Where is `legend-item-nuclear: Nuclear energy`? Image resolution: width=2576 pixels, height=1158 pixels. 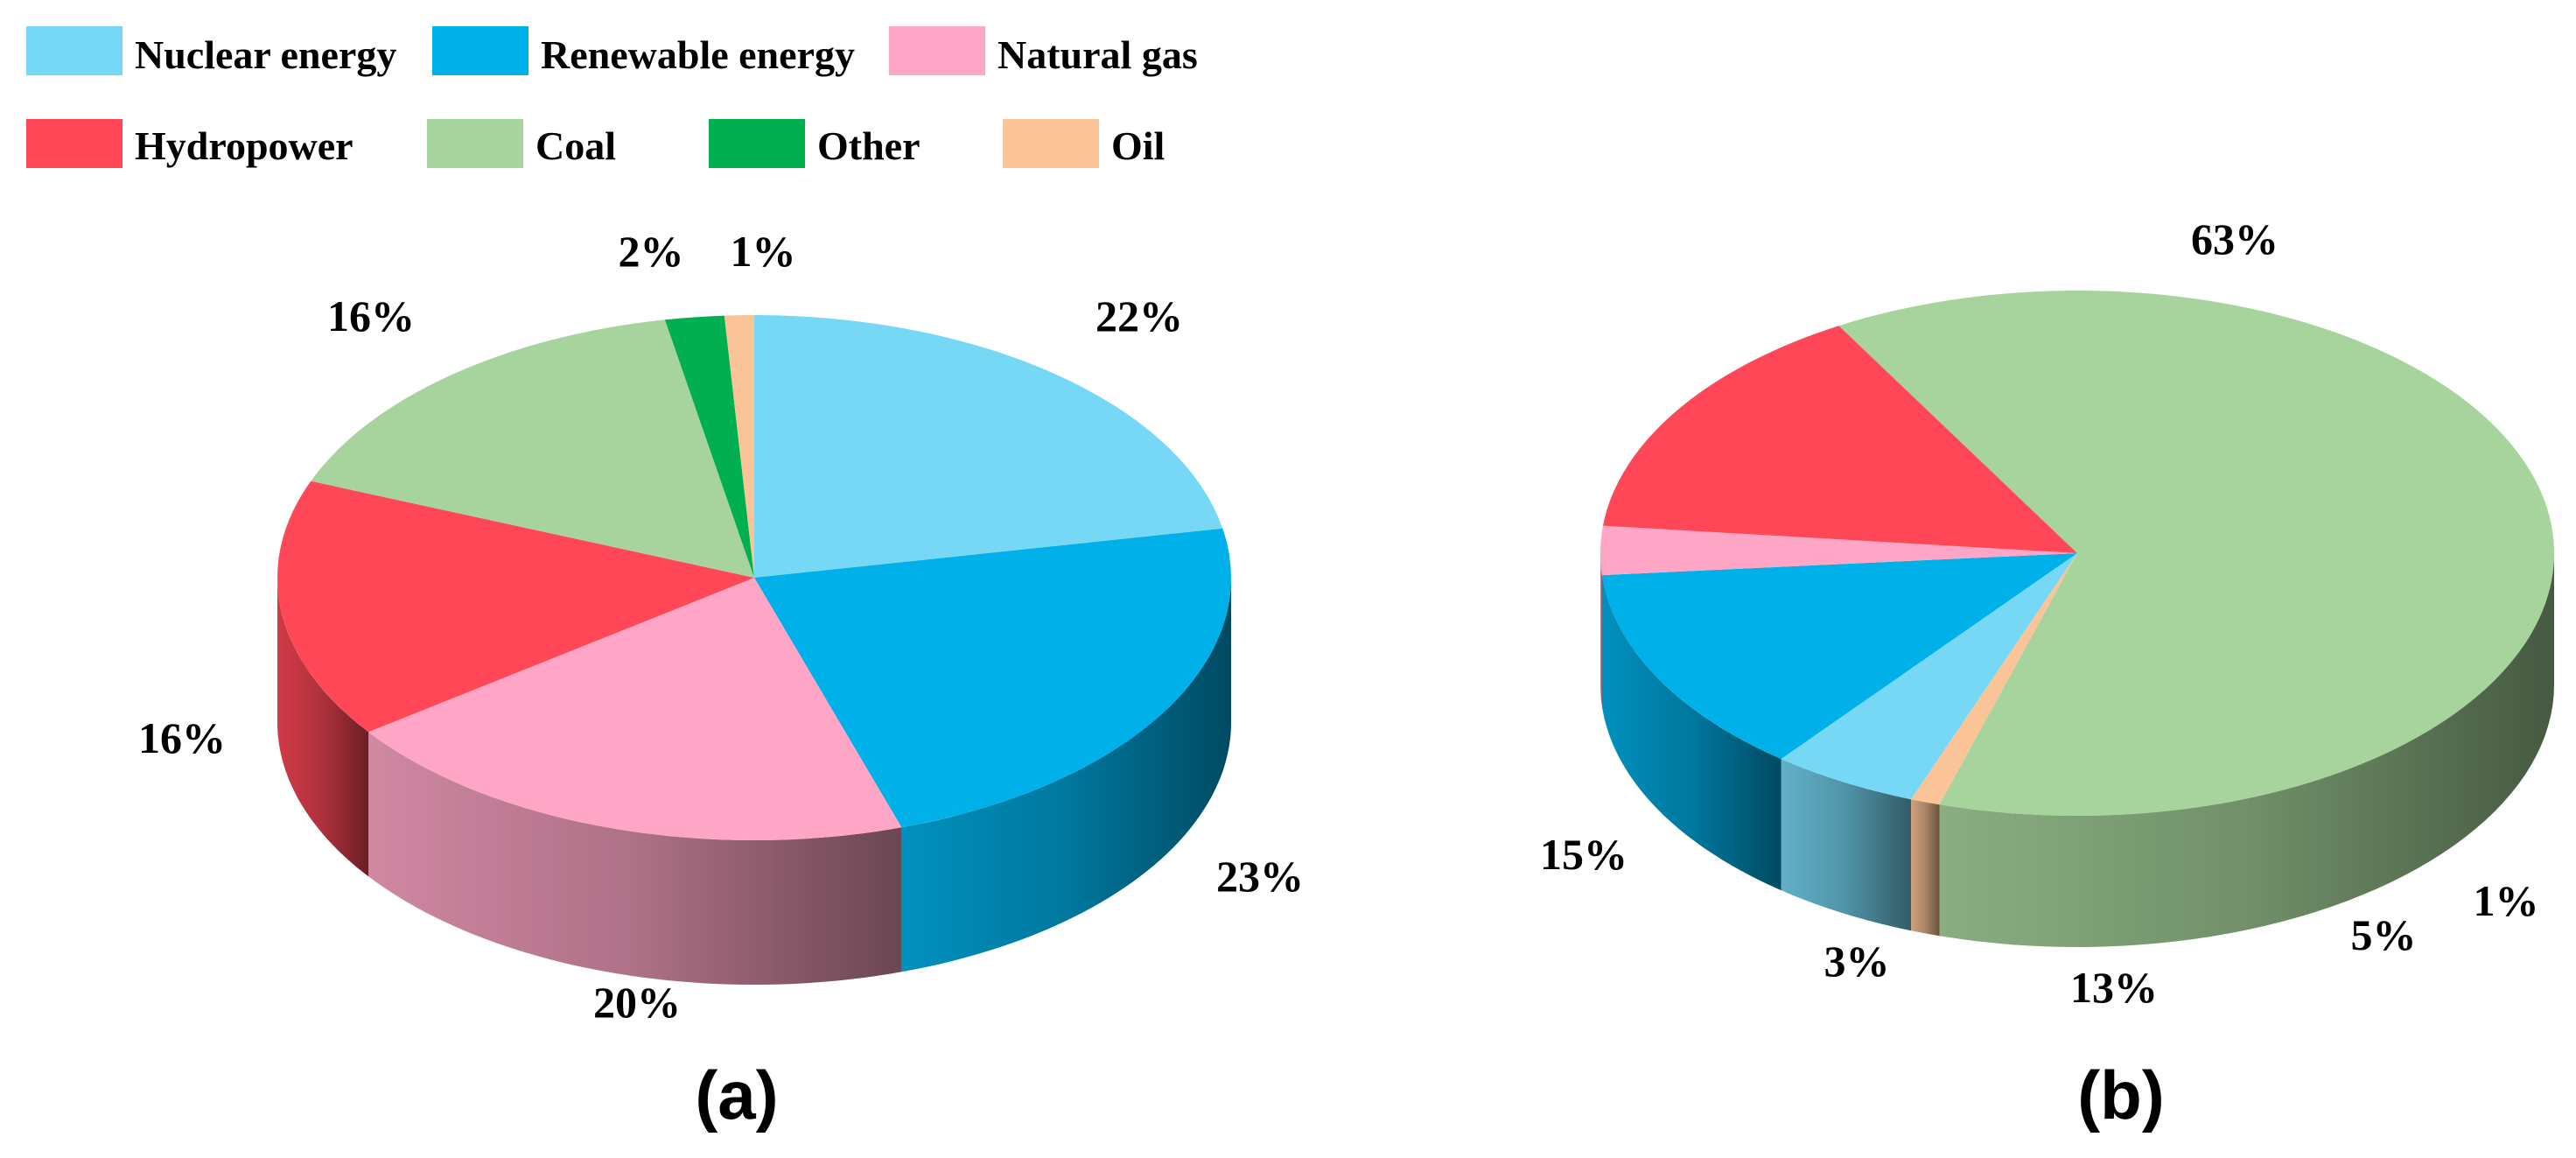 legend-item-nuclear: Nuclear energy is located at coordinates (211, 52).